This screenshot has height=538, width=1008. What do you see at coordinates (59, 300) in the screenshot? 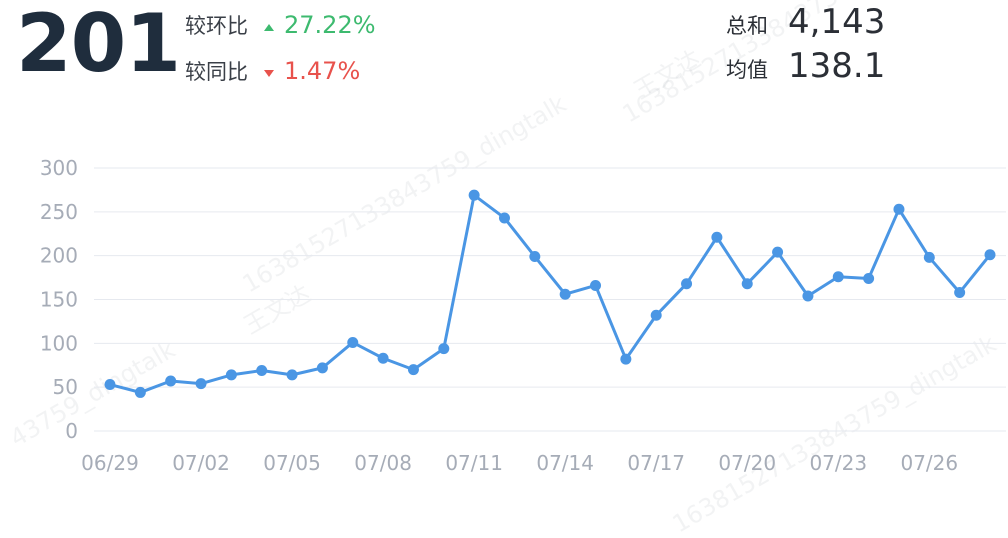
I see `y-tick-label: 150` at bounding box center [59, 300].